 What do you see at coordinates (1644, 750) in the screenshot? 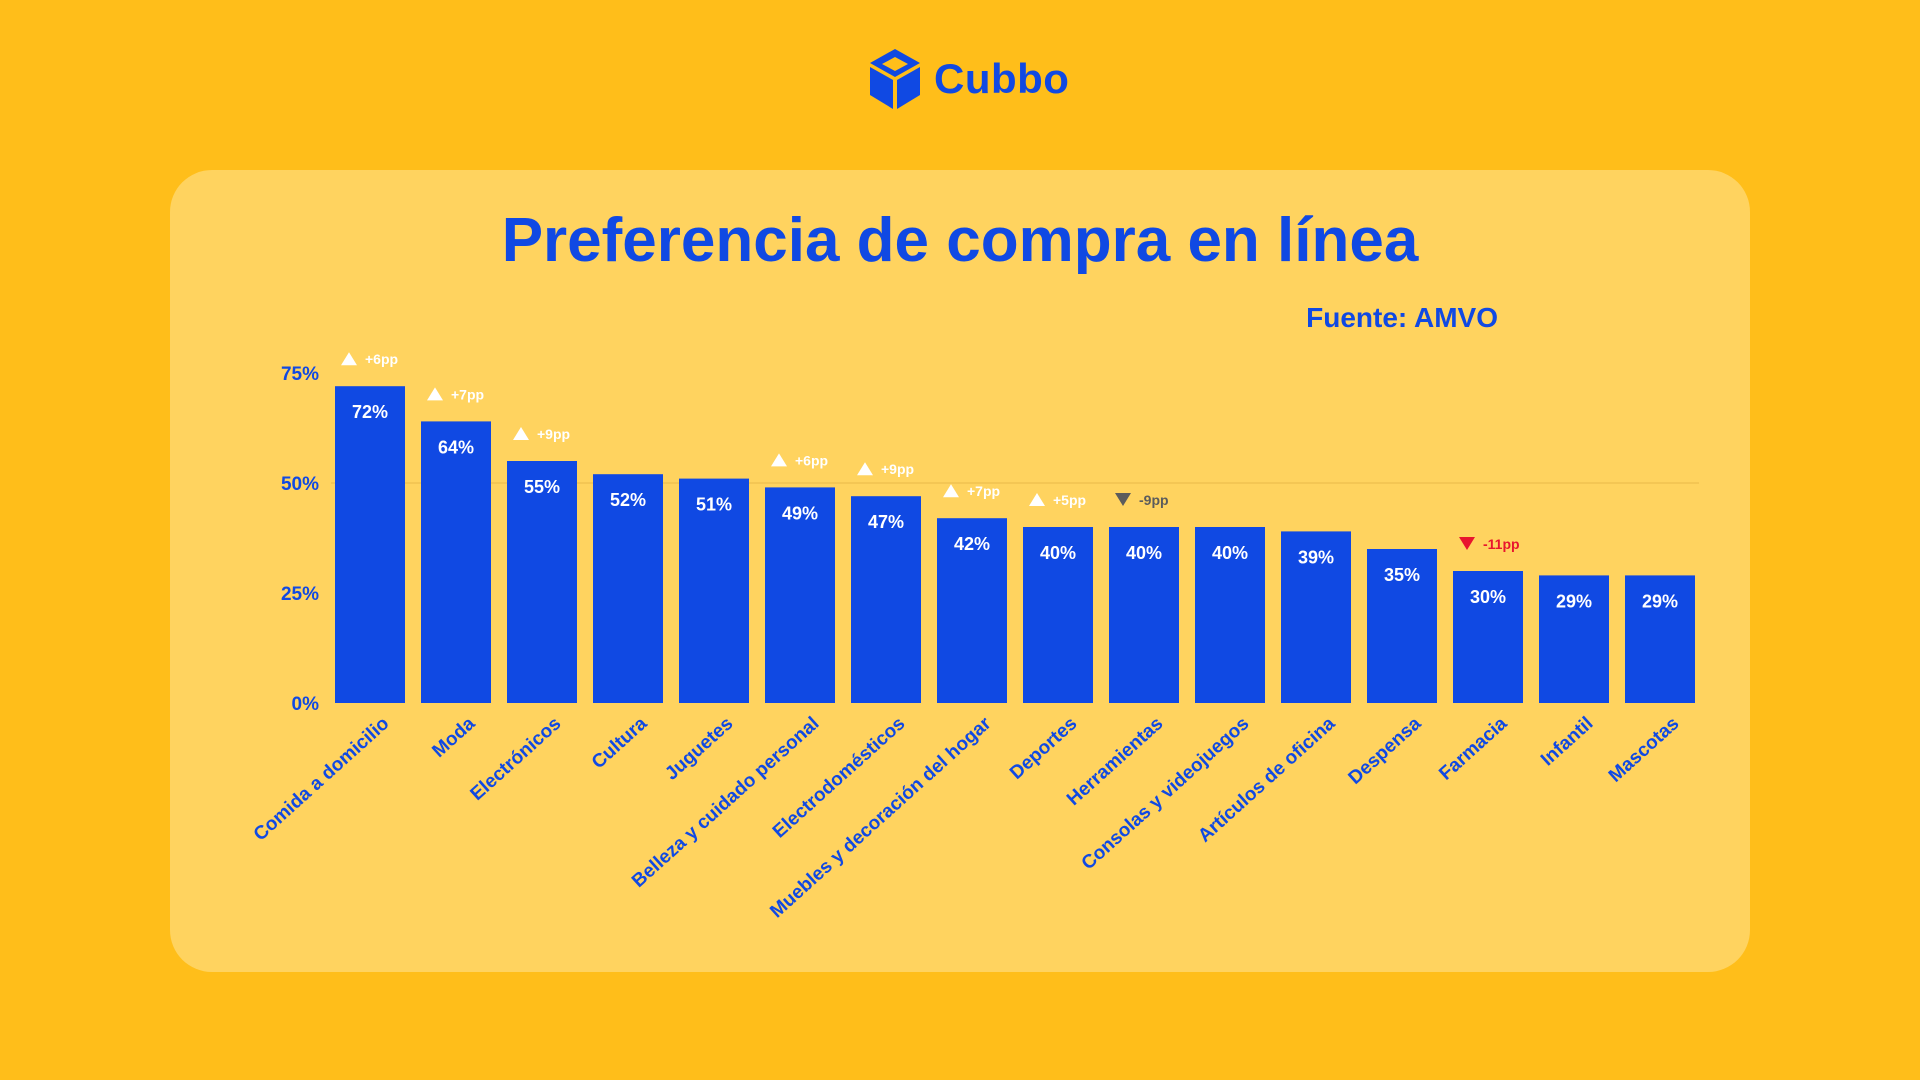
I see `category-label: Mascotas` at bounding box center [1644, 750].